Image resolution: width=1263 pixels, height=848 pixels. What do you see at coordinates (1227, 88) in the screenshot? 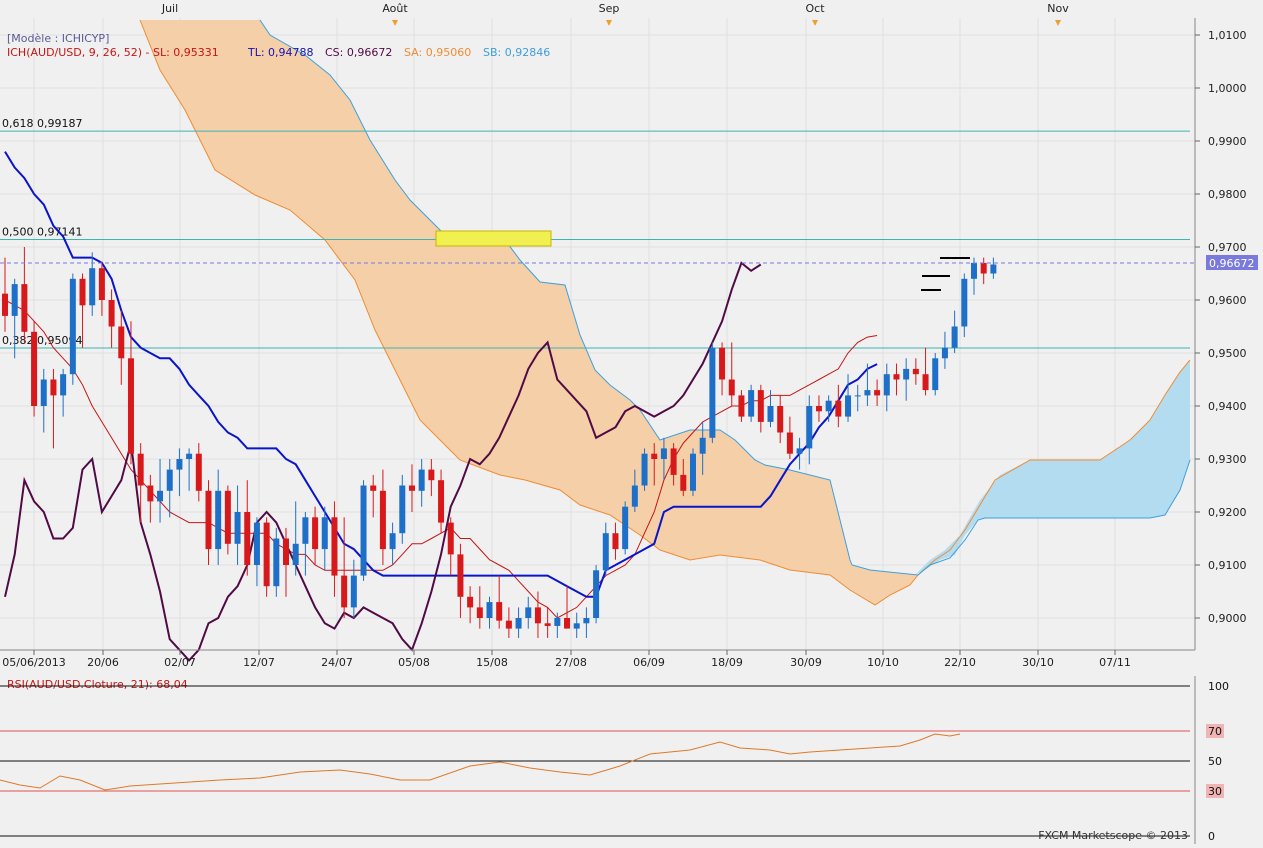
I see `price-tick-label: 1,0000` at bounding box center [1227, 88].